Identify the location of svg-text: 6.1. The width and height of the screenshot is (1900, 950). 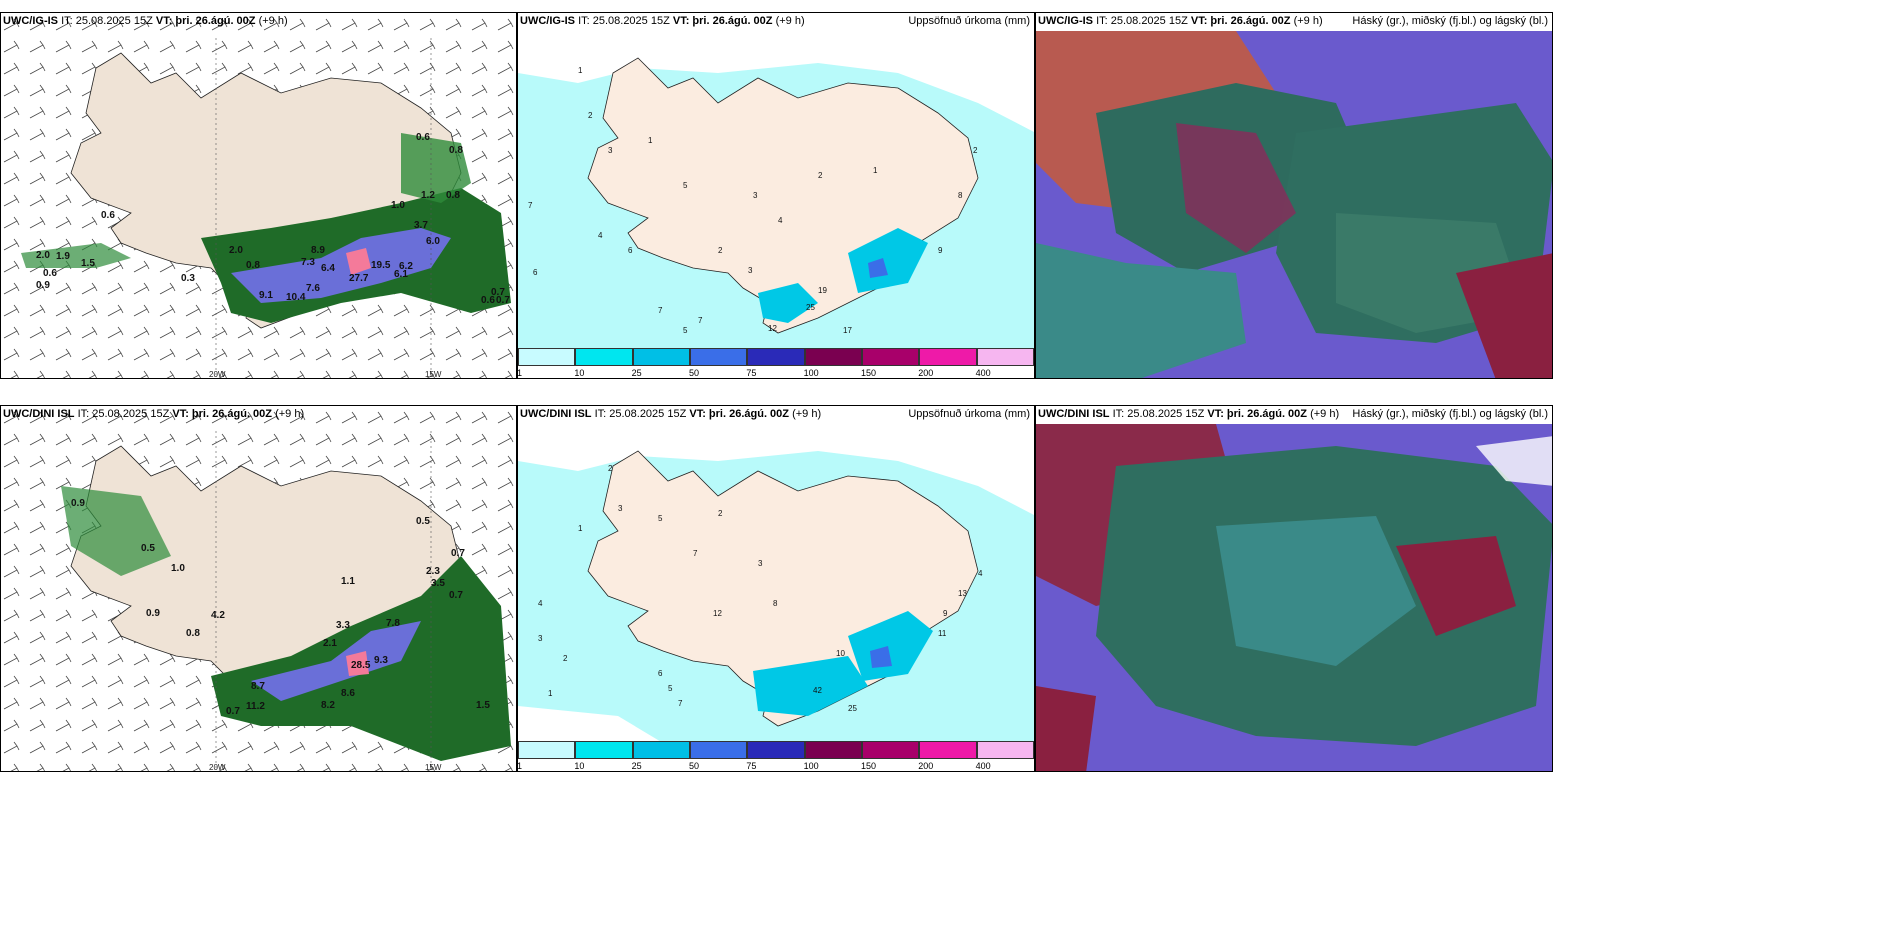
(401, 274).